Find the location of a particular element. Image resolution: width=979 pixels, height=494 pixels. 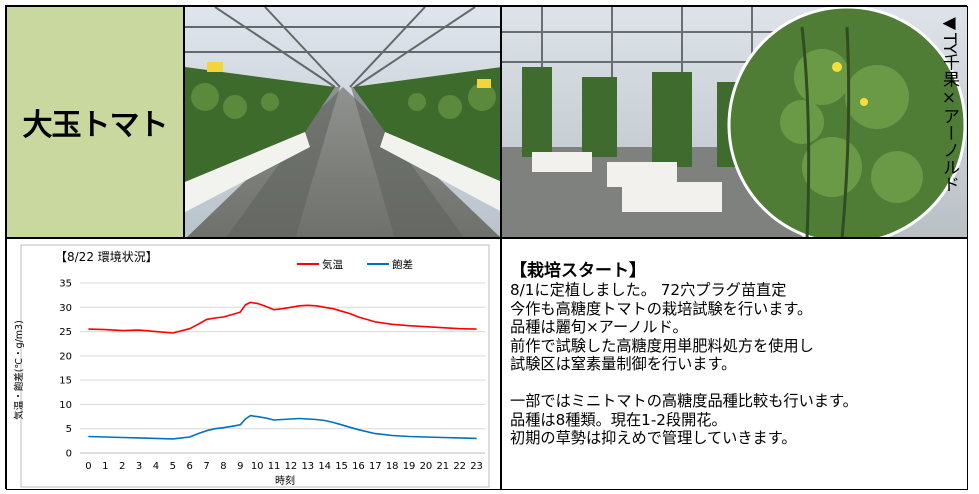

legend-label: 飽差 is located at coordinates (402, 264).